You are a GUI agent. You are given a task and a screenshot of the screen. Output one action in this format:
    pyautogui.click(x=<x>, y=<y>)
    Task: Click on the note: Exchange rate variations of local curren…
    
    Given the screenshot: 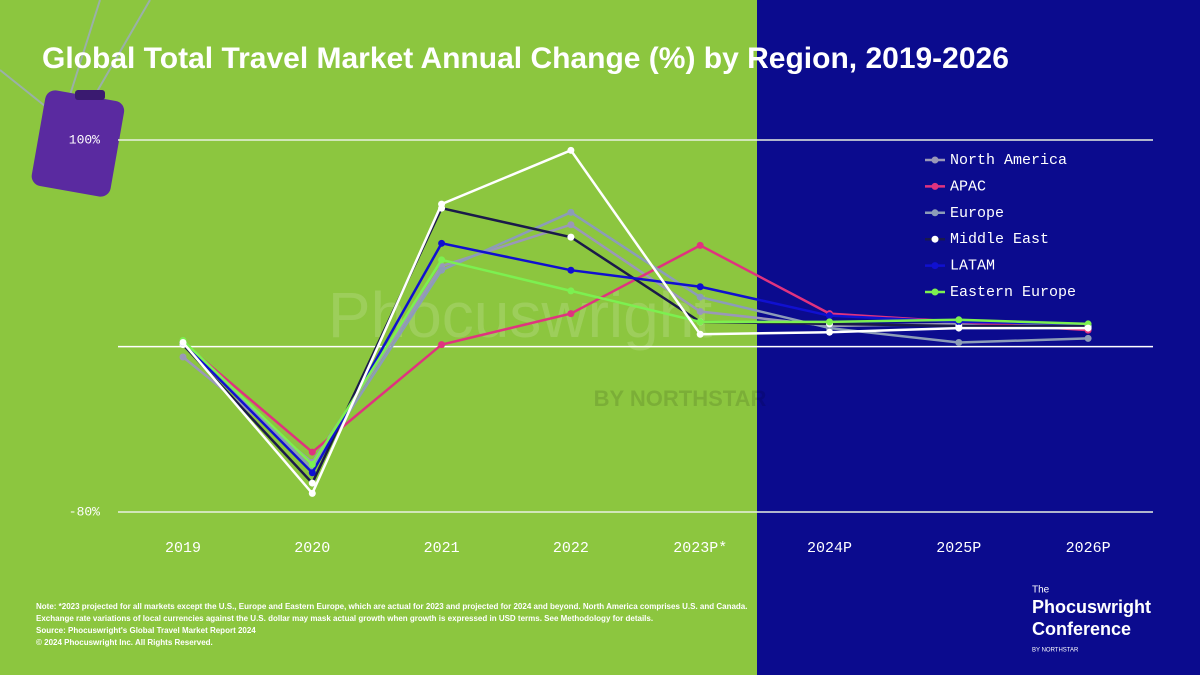 What is the action you would take?
    pyautogui.click(x=344, y=618)
    